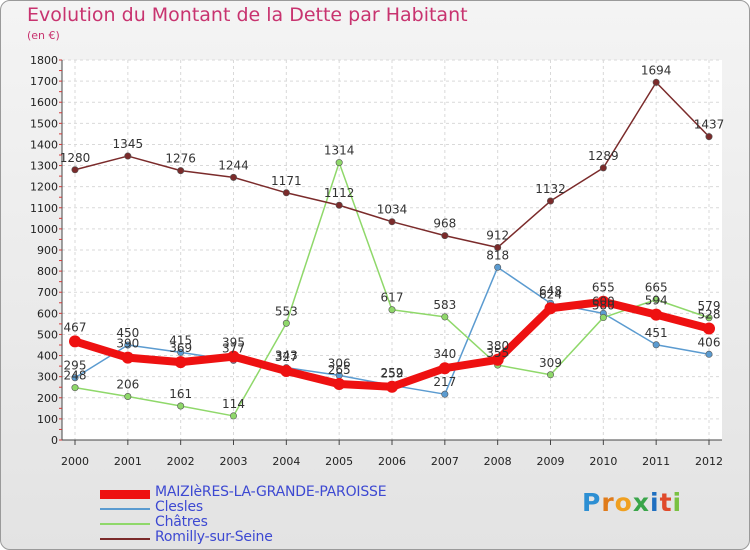  I want to click on data-label-romilly-sur-seine: 1694, so click(656, 70).